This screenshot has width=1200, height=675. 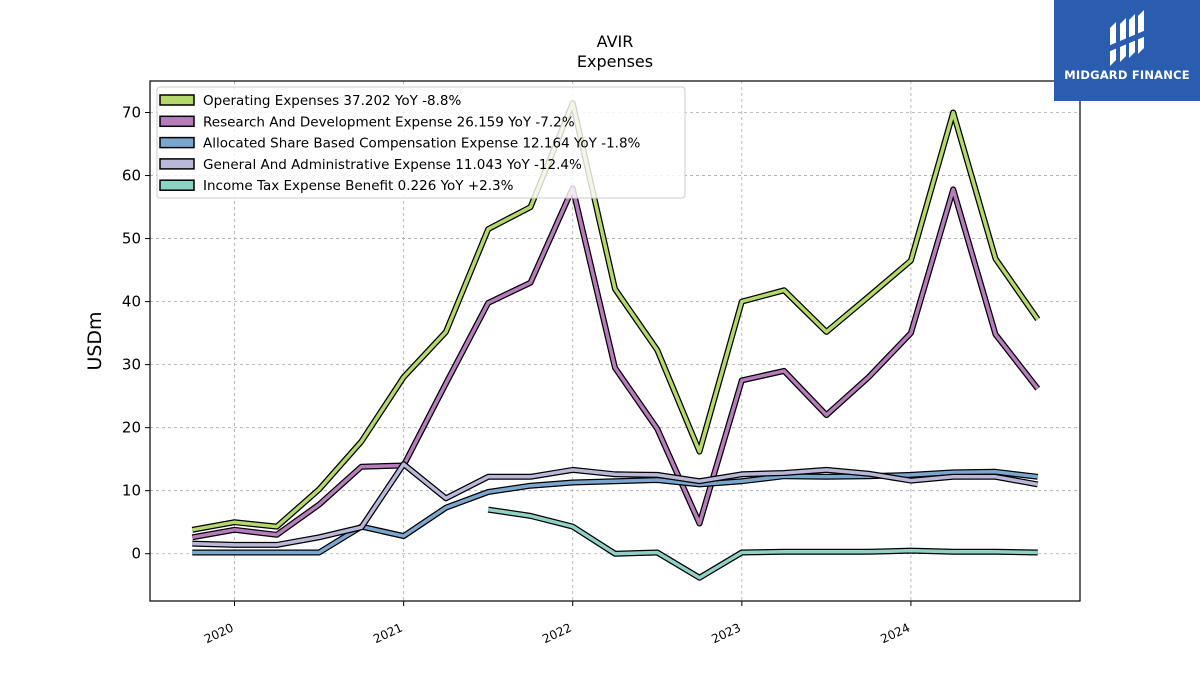 What do you see at coordinates (615, 61) in the screenshot?
I see `chart-subtitle: Expenses` at bounding box center [615, 61].